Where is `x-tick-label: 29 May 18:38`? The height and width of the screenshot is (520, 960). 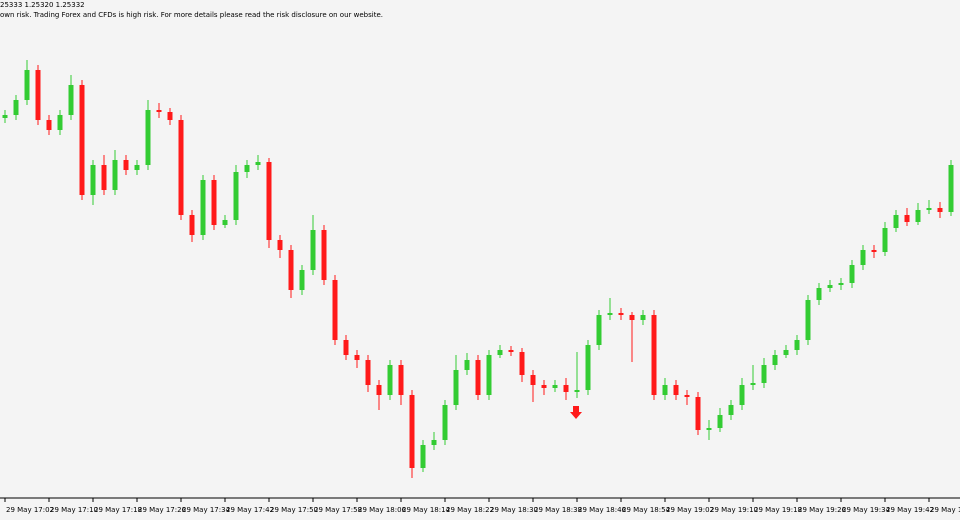 x-tick-label: 29 May 18:38 is located at coordinates (558, 510).